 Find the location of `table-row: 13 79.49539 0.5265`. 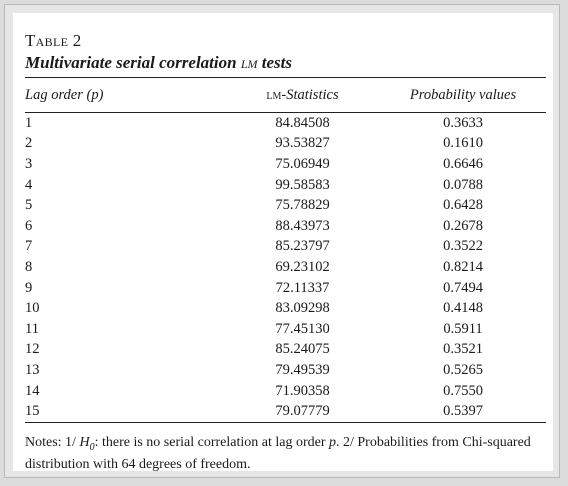

table-row: 13 79.49539 0.5265 is located at coordinates (285, 370).